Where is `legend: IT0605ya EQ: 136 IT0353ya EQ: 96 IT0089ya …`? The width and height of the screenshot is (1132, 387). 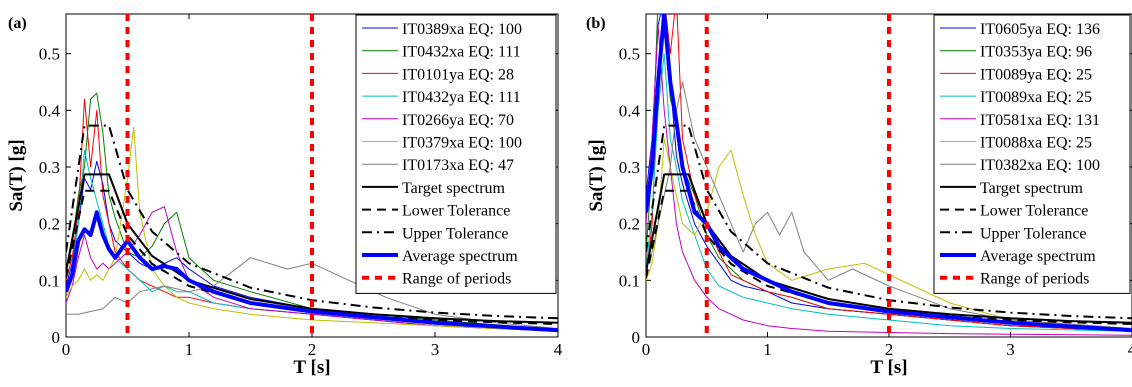
legend: IT0605ya EQ: 136 IT0353ya EQ: 96 IT0089ya … is located at coordinates (1032, 154).